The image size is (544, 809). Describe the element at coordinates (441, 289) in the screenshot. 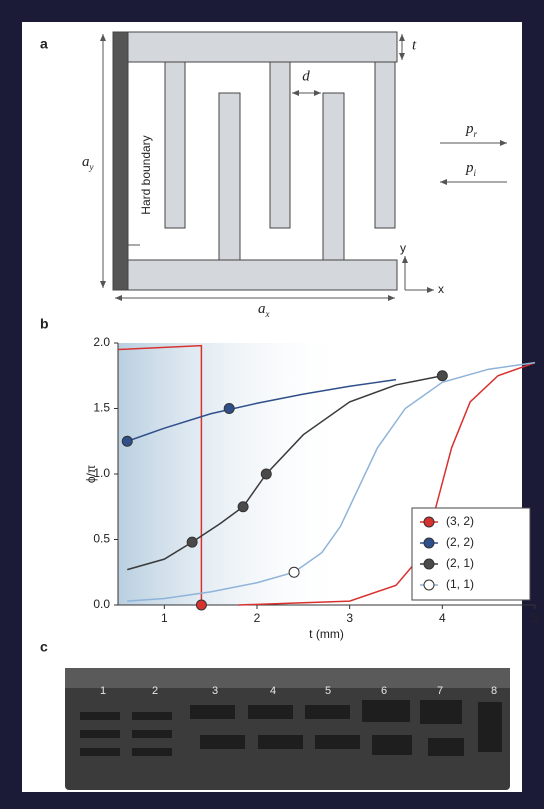

I see `axis-x-label: x` at that location.